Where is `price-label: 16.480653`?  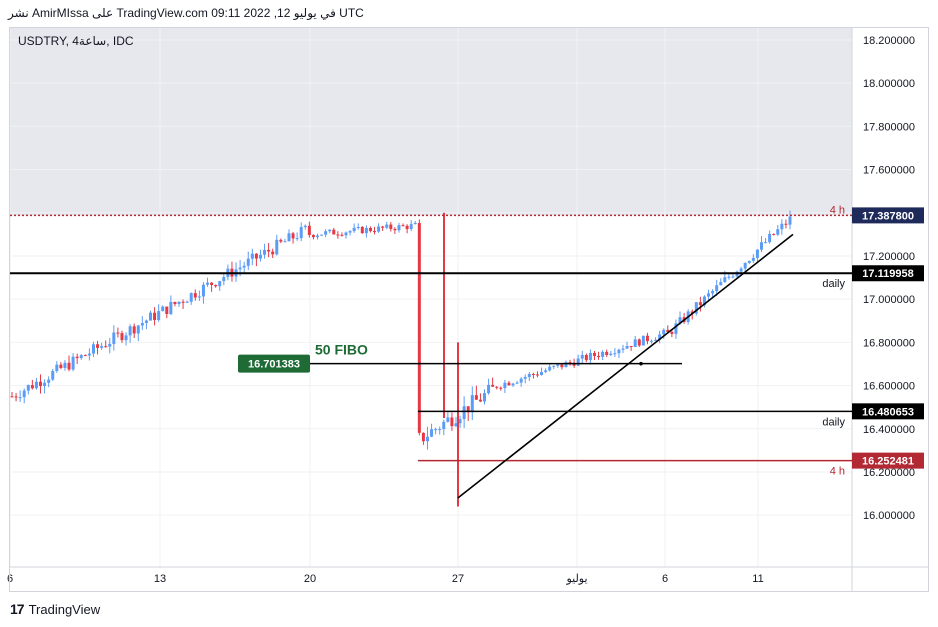
price-label: 16.480653 is located at coordinates (888, 412).